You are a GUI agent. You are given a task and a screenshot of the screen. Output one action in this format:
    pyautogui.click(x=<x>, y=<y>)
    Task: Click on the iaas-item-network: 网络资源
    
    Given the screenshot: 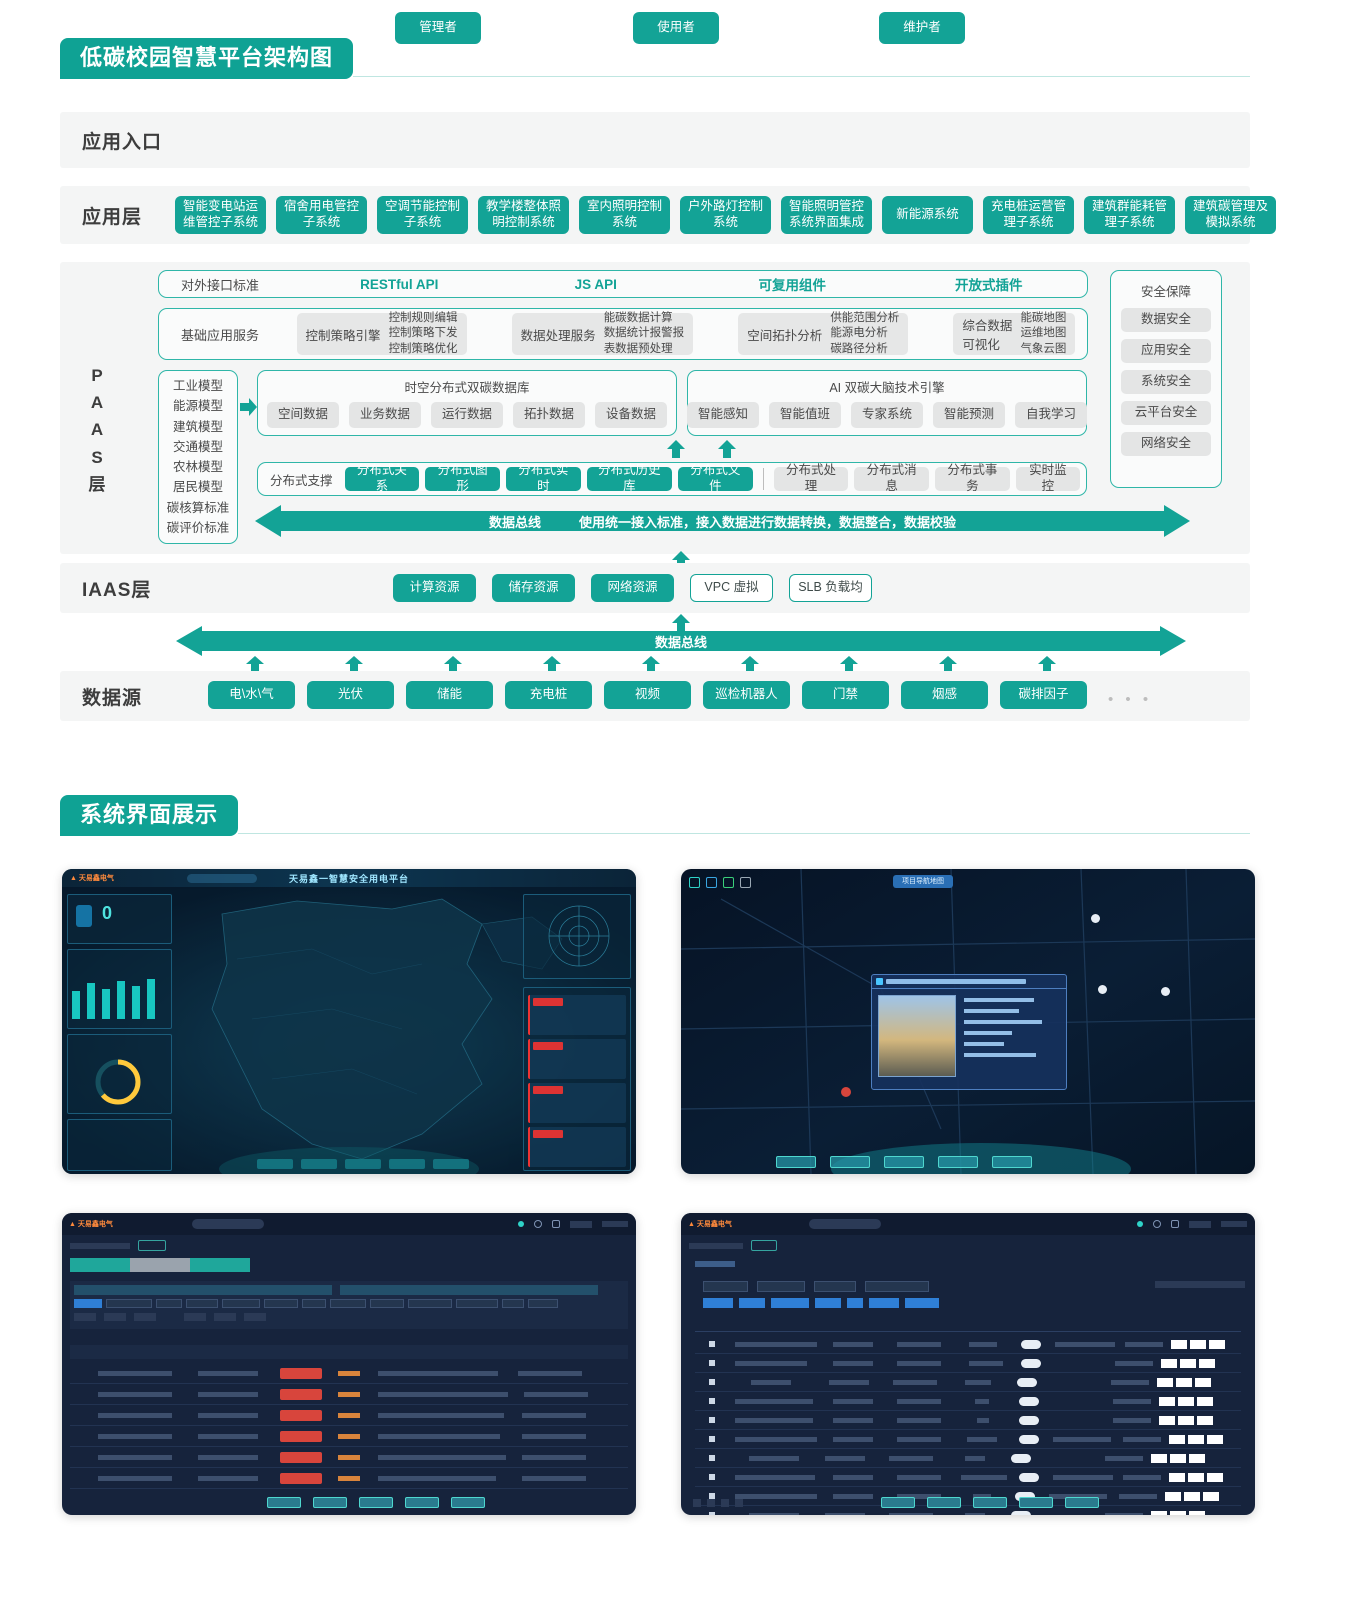 What is the action you would take?
    pyautogui.click(x=632, y=588)
    